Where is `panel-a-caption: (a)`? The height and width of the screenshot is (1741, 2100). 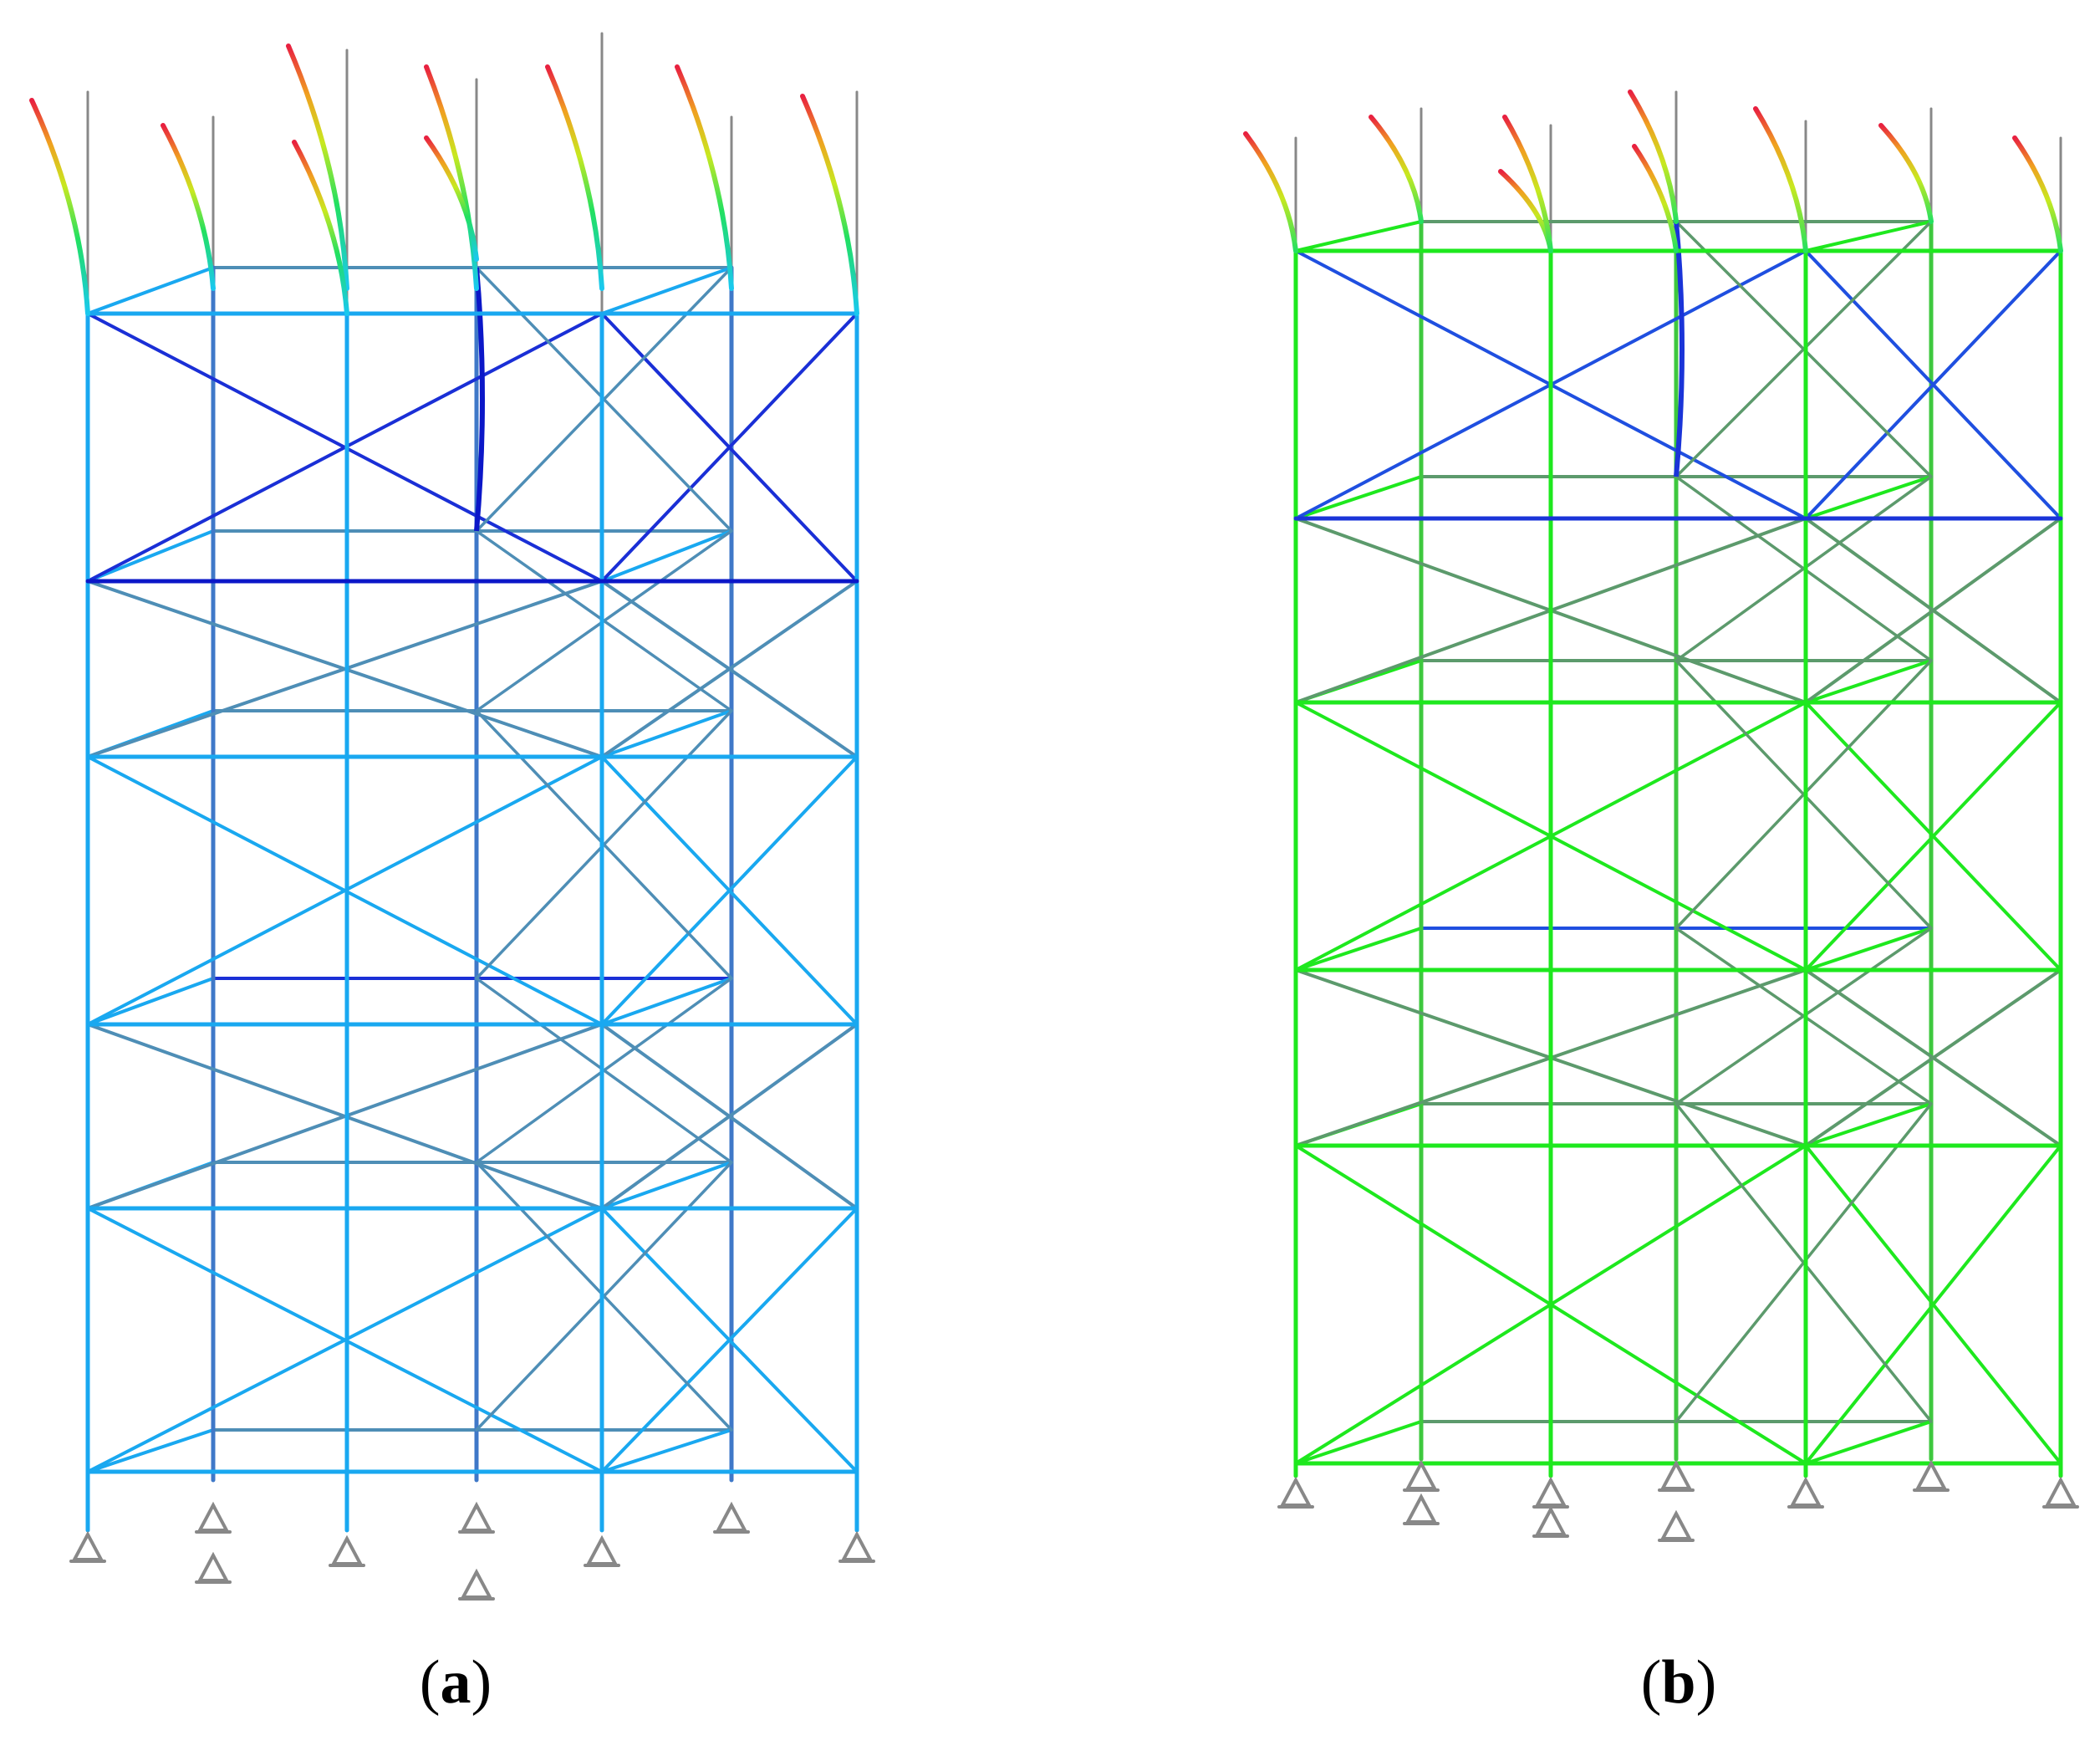
panel-a-caption: (a) is located at coordinates (456, 1682).